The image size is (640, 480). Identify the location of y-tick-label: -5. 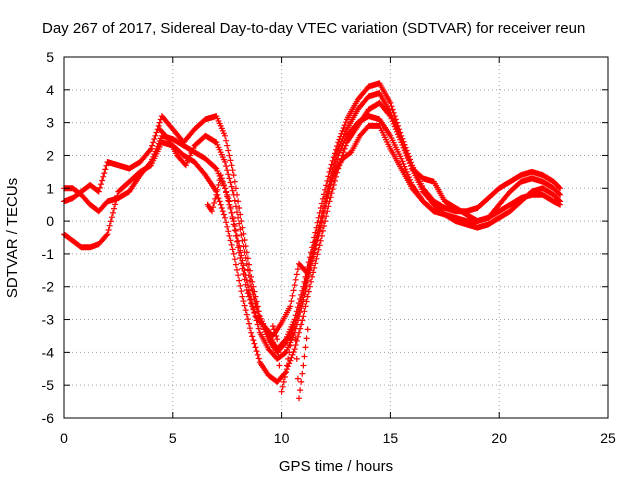
(48, 385).